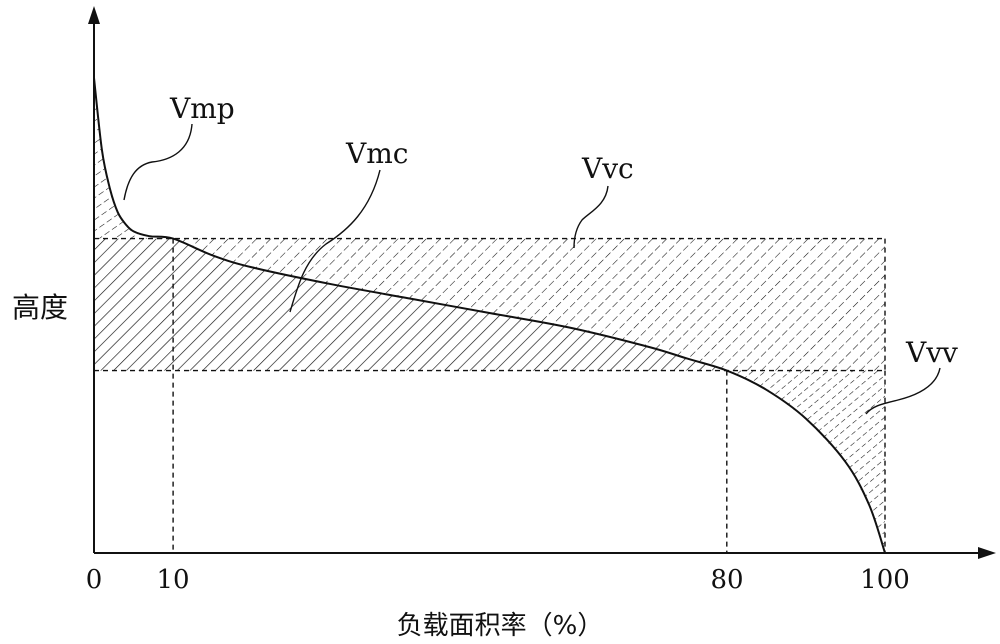 This screenshot has height=644, width=1000. What do you see at coordinates (172, 580) in the screenshot?
I see `x-tick-label: 10` at bounding box center [172, 580].